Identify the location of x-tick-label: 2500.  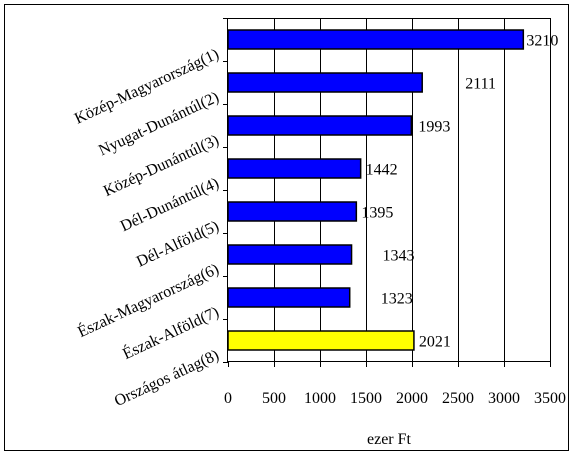
(458, 398).